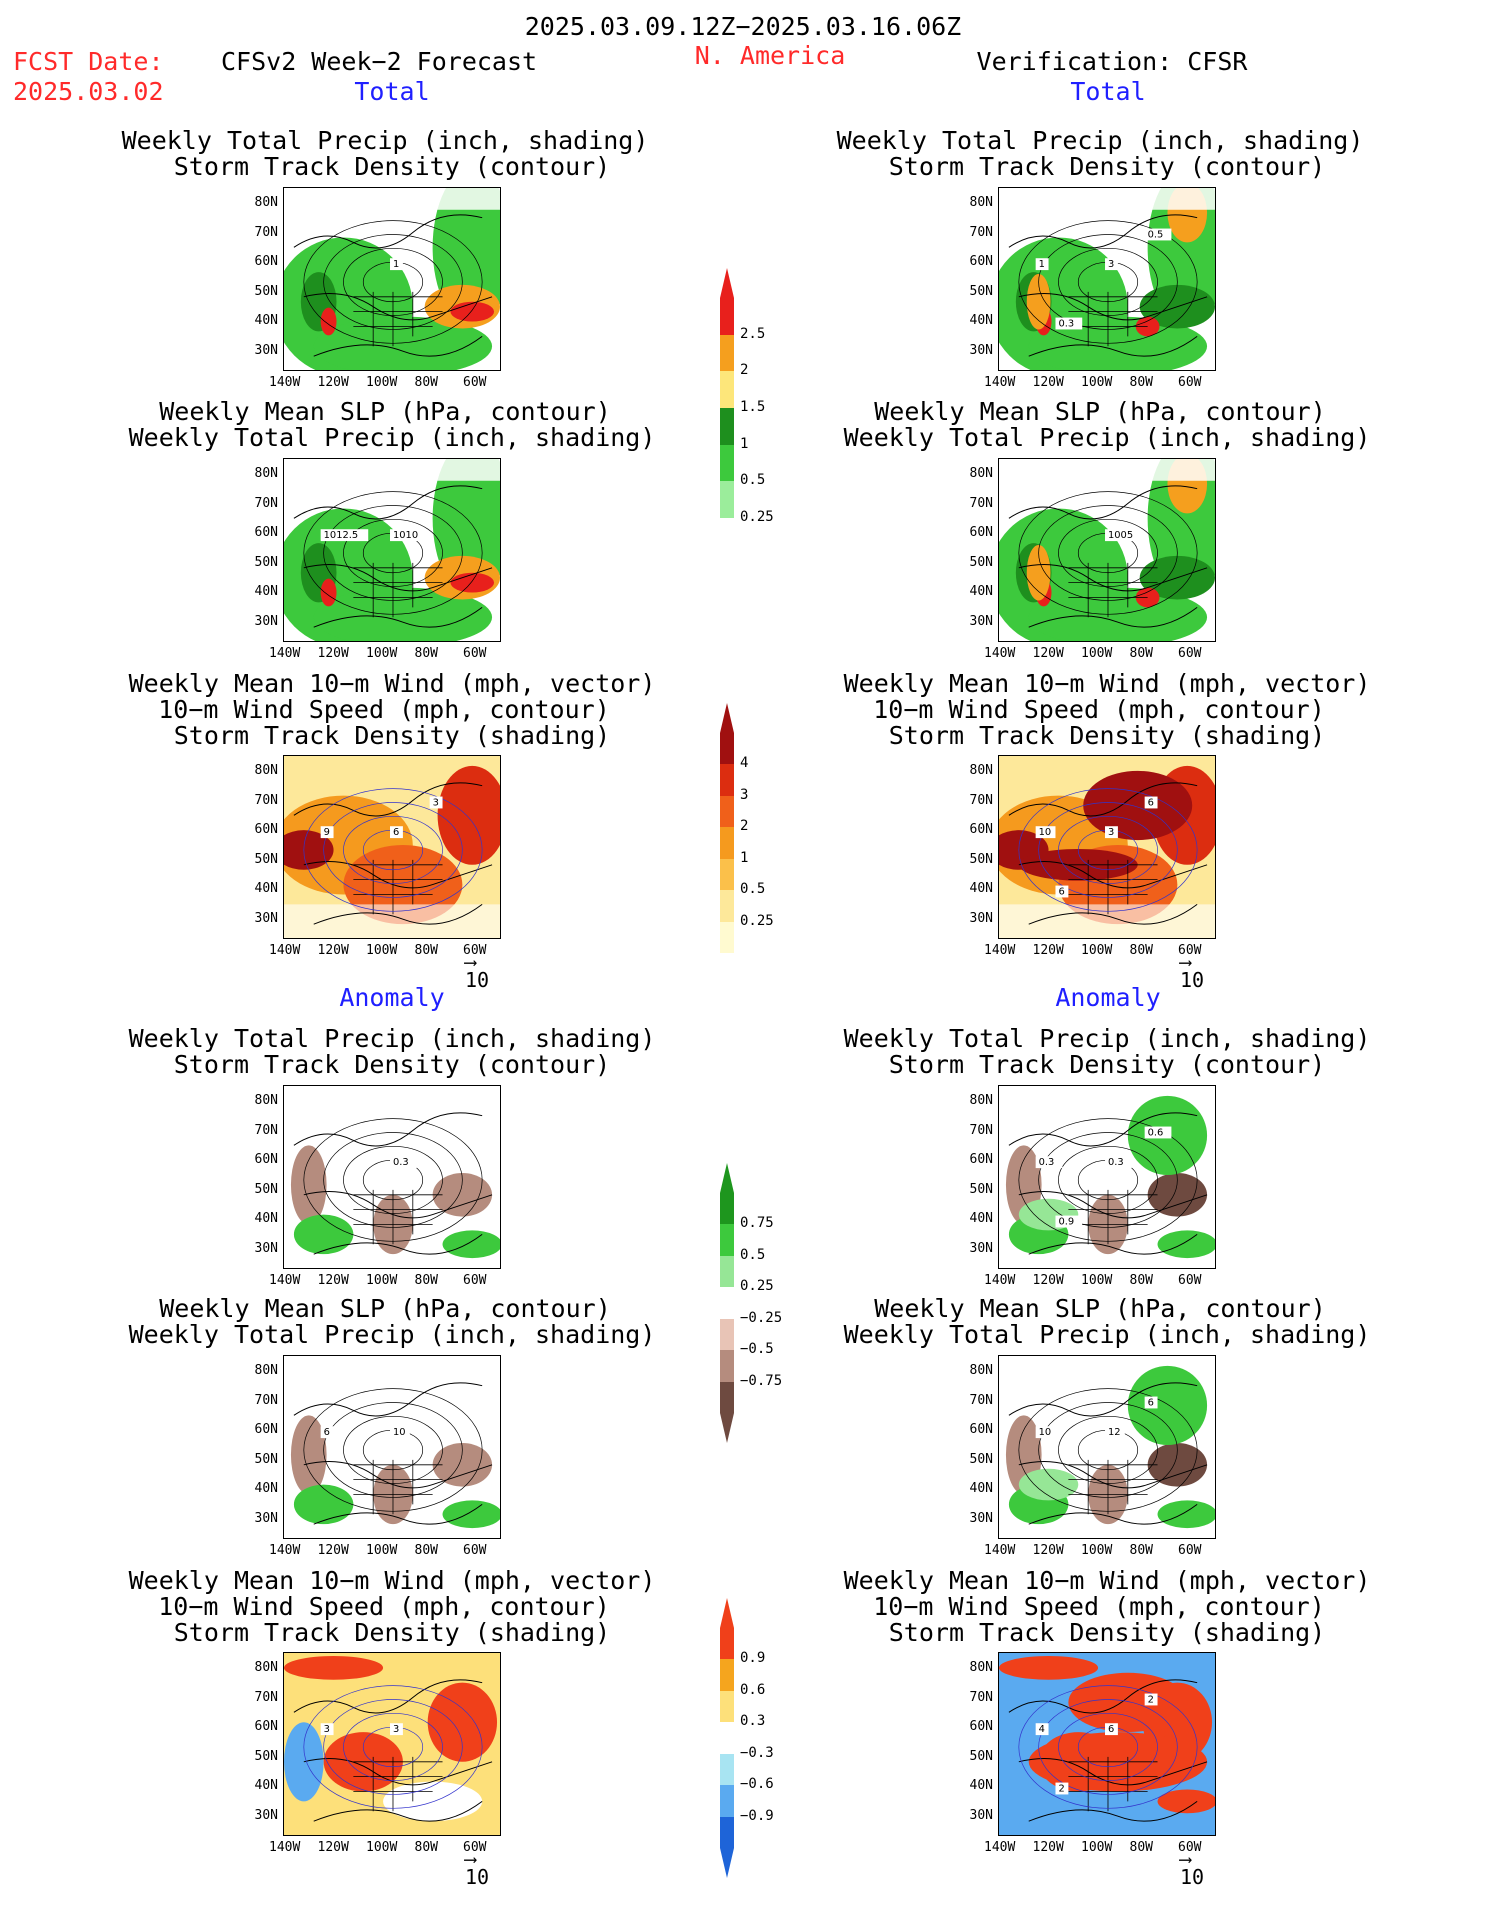 The width and height of the screenshot is (1487, 1925). I want to click on map-canvas: 33, so click(392, 1744).